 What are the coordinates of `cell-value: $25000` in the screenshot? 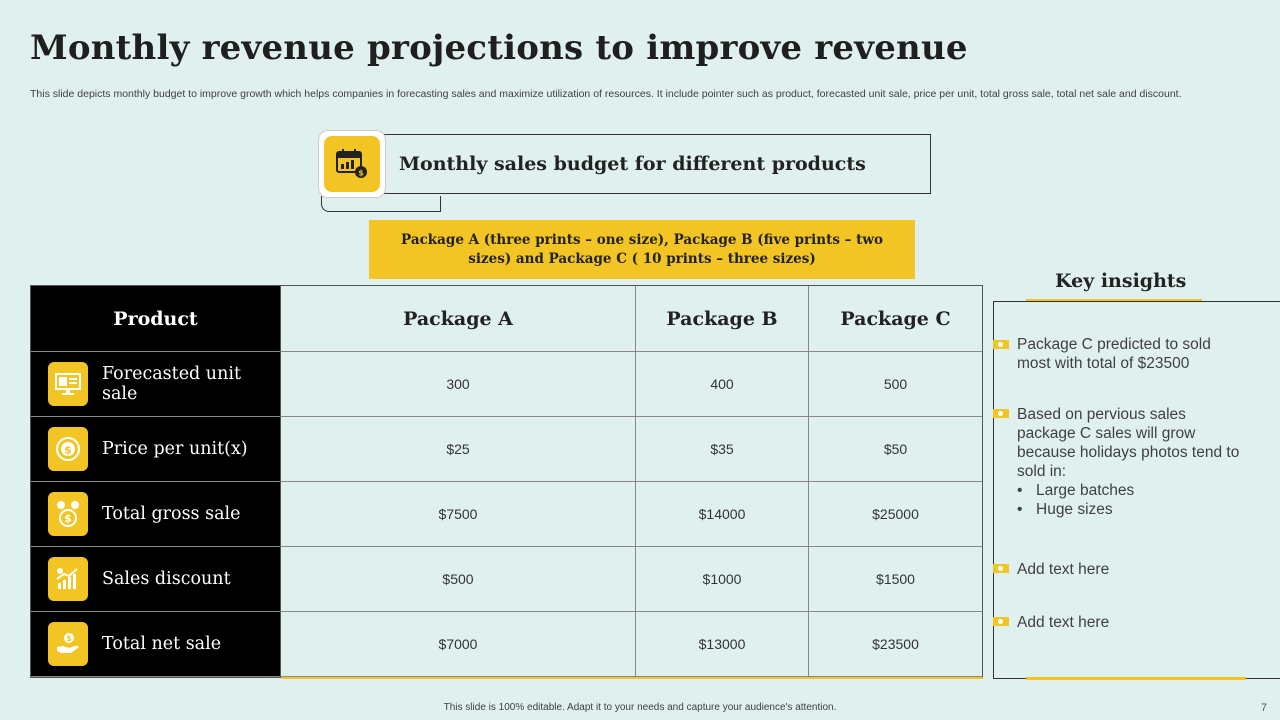 It's located at (895, 514).